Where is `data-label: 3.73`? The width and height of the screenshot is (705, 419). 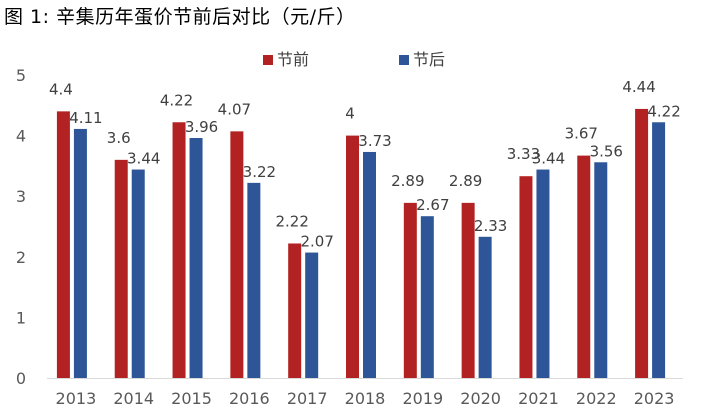
data-label: 3.73 is located at coordinates (374, 141).